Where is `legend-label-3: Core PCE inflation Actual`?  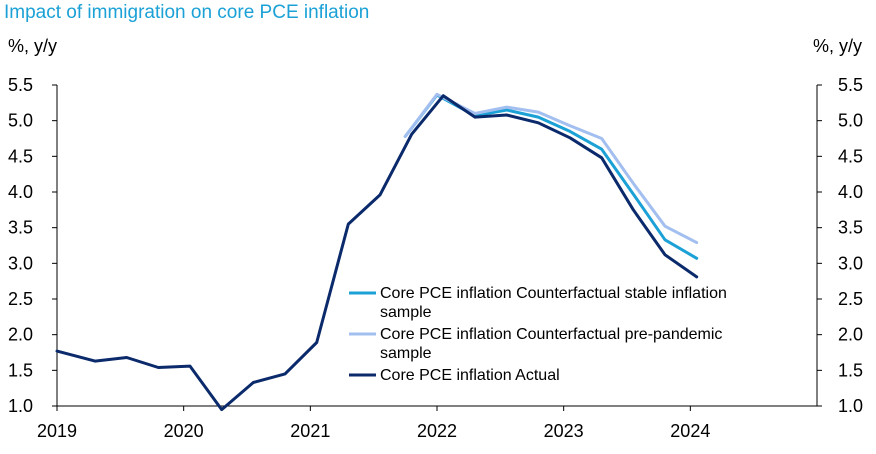
legend-label-3: Core PCE inflation Actual is located at coordinates (470, 375).